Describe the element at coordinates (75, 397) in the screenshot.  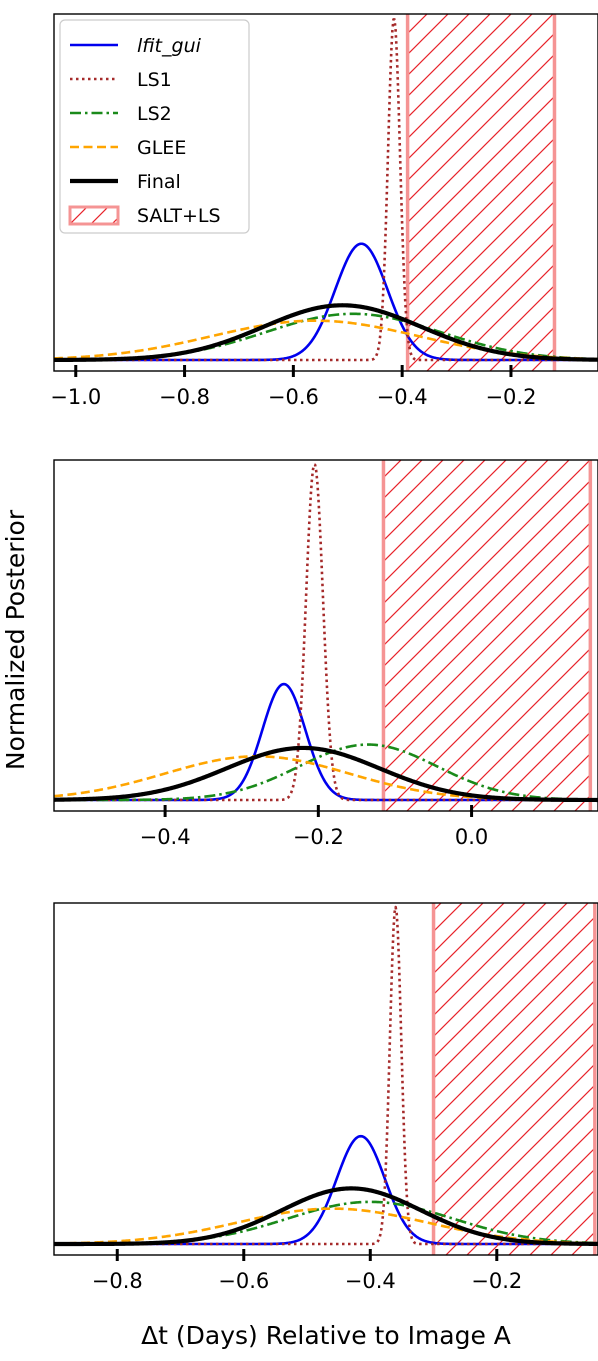
I see `x-tick-label: −1.0` at that location.